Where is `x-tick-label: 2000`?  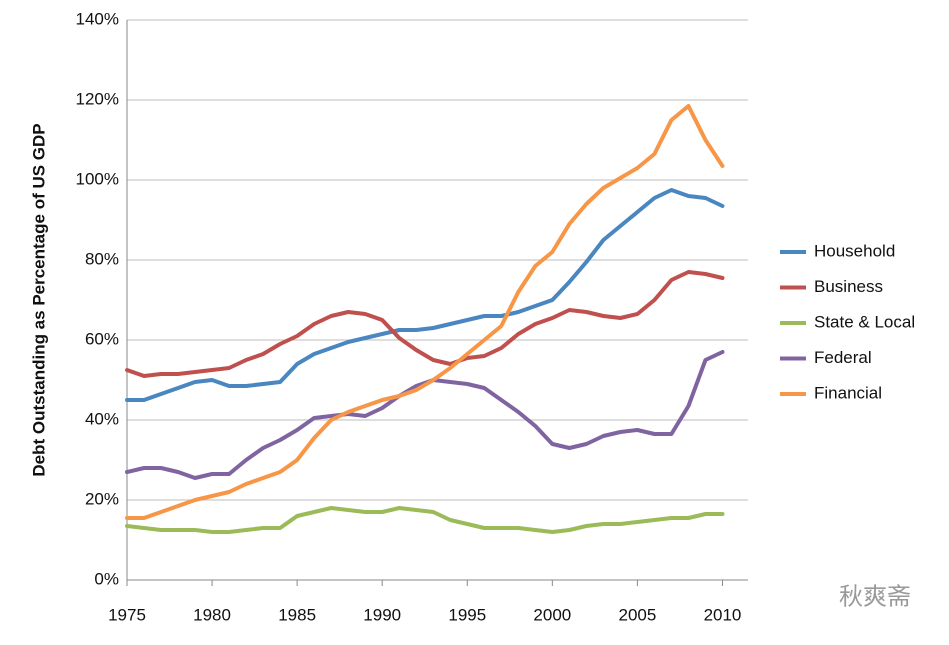
x-tick-label: 2000 is located at coordinates (552, 614).